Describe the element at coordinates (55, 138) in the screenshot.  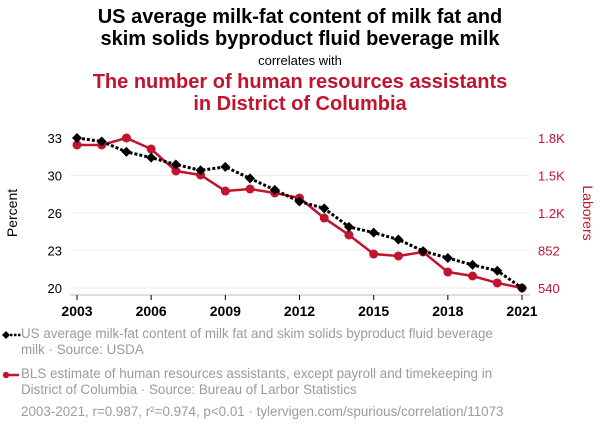
I see `y-left-tick-label: 33` at that location.